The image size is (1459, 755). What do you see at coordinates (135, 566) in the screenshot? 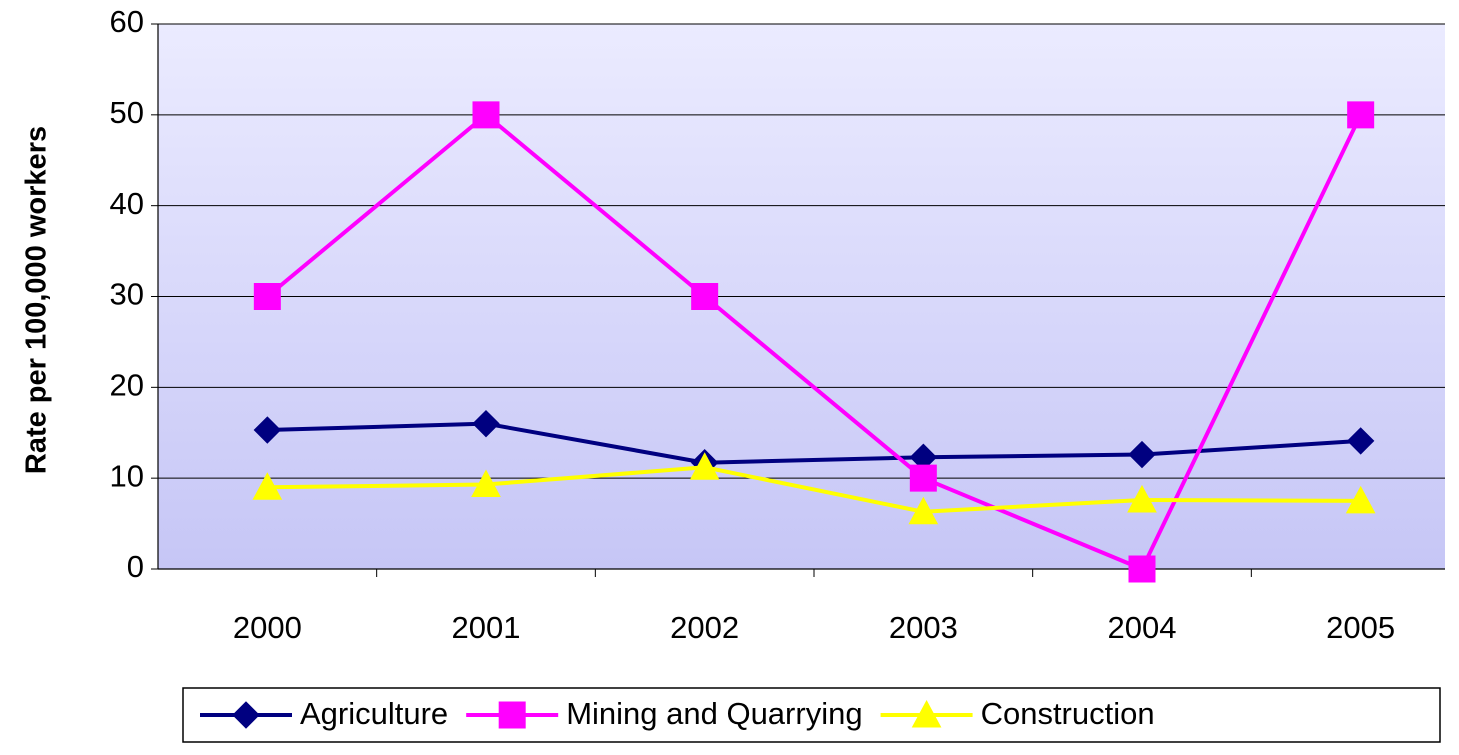
I see `y-tick-label: 0` at bounding box center [135, 566].